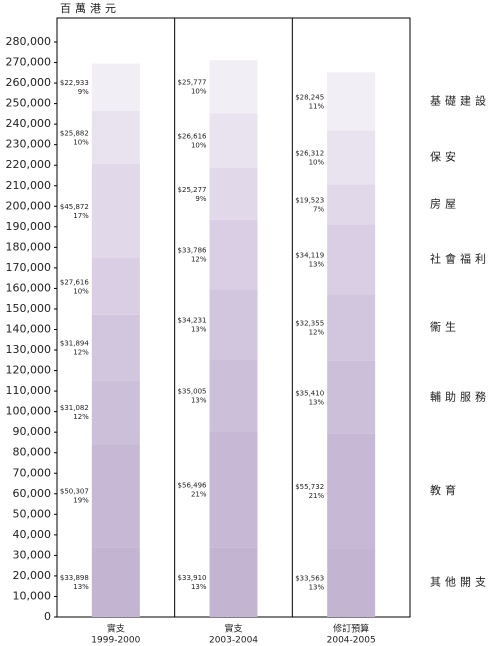 The height and width of the screenshot is (646, 500). I want to click on percent-label: 11%, so click(317, 106).